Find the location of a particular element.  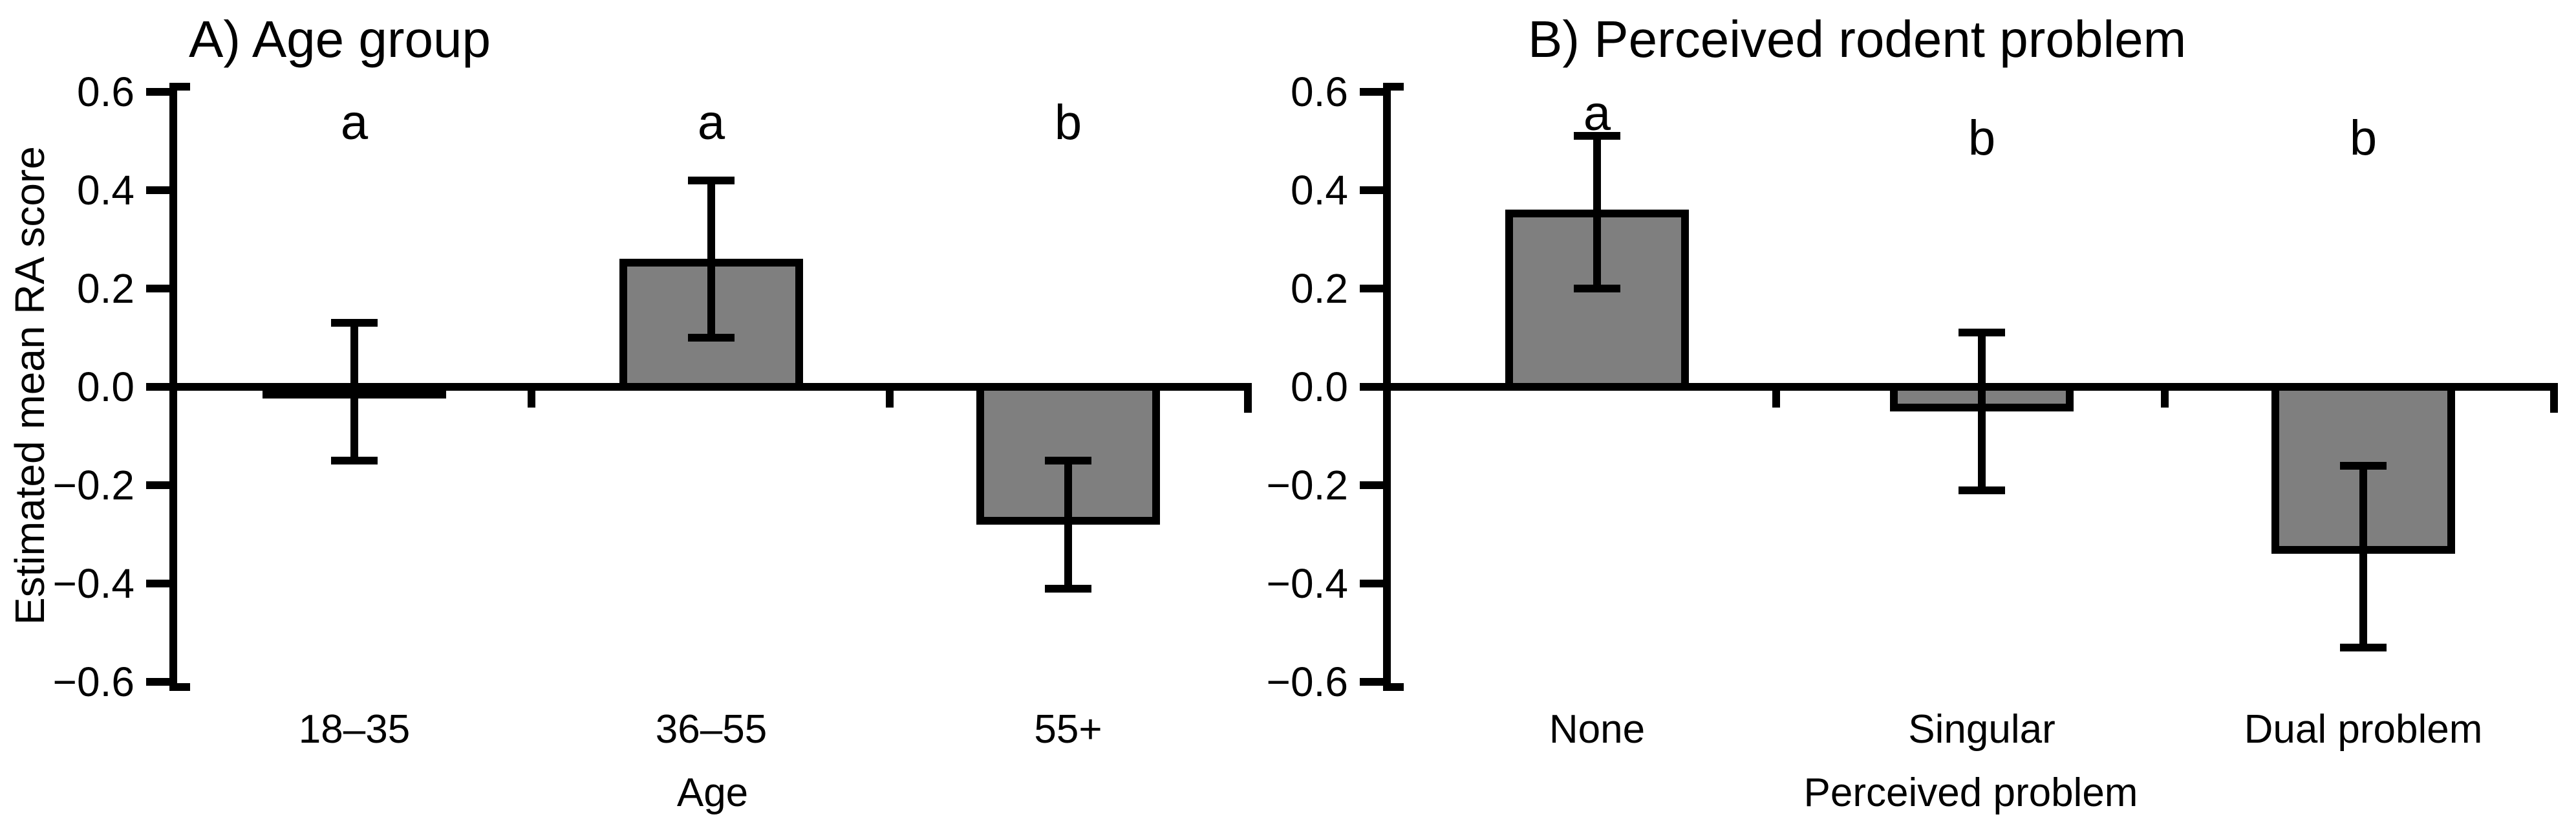

panel-a-x-axis-title: Age is located at coordinates (713, 792).